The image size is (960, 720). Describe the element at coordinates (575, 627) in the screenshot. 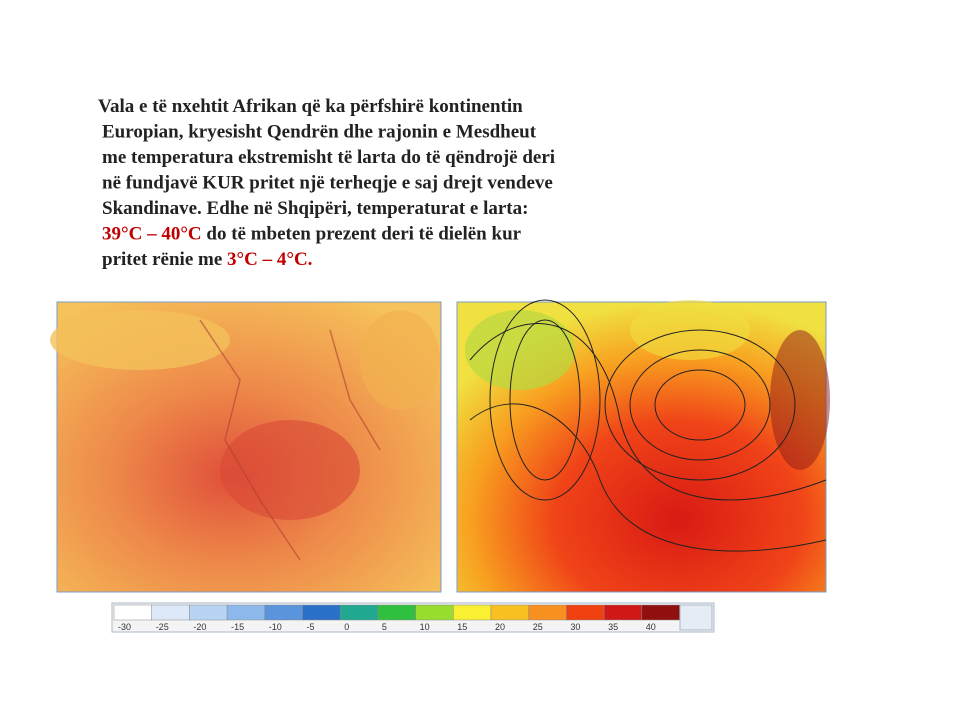

I see `legend-label: 30` at that location.